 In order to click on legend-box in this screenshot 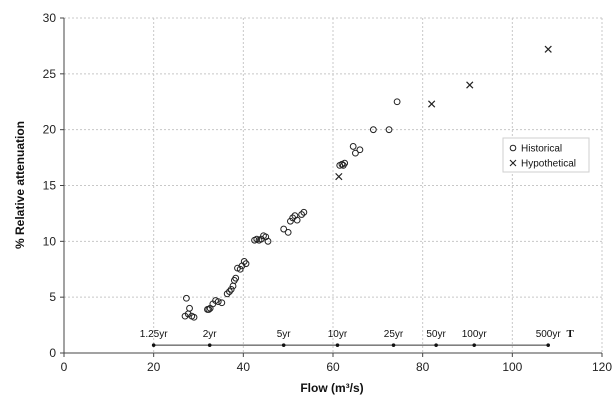, I will do `click(546, 155)`.